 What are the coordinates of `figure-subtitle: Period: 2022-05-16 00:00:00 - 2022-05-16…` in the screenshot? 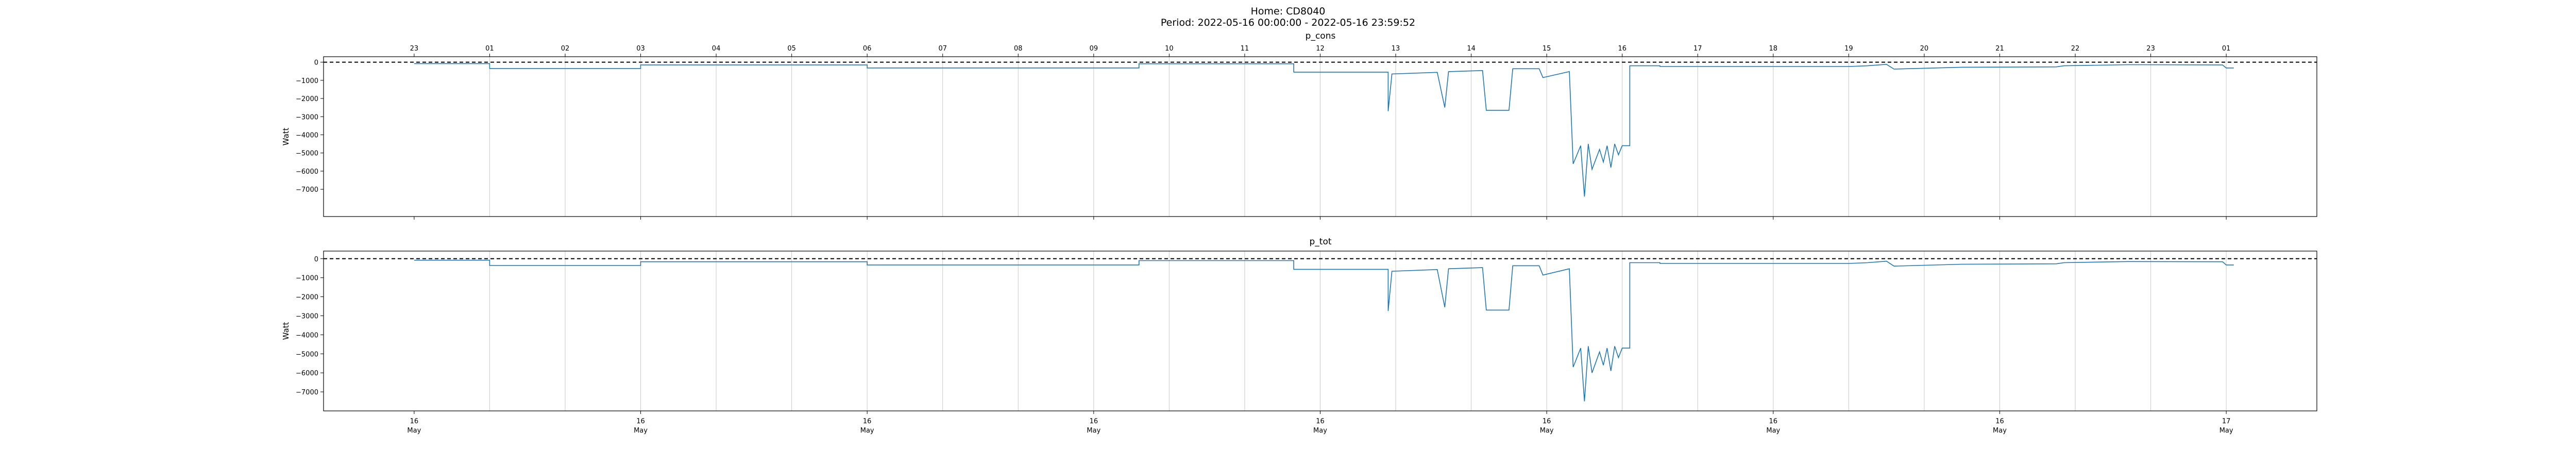 It's located at (1288, 22).